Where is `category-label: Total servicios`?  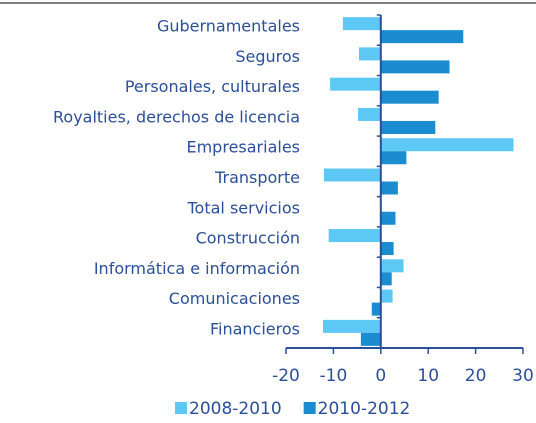 category-label: Total servicios is located at coordinates (244, 207).